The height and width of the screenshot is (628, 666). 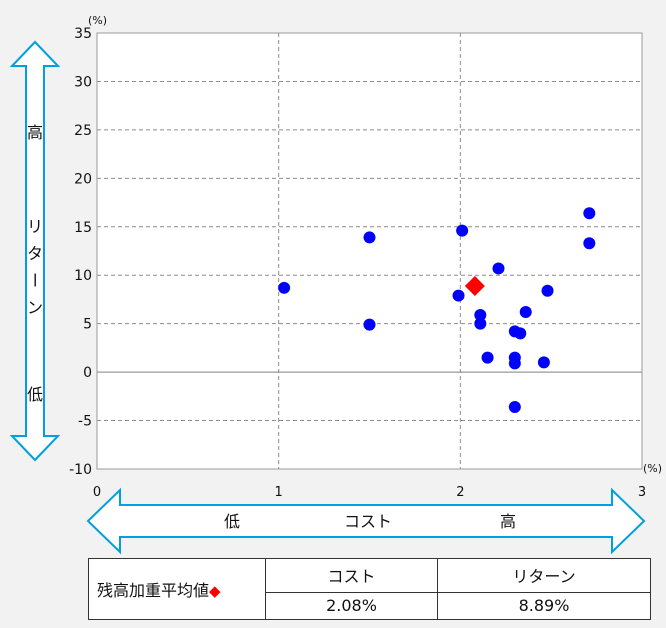 What do you see at coordinates (652, 468) in the screenshot?
I see `x-unit-label: (%)` at bounding box center [652, 468].